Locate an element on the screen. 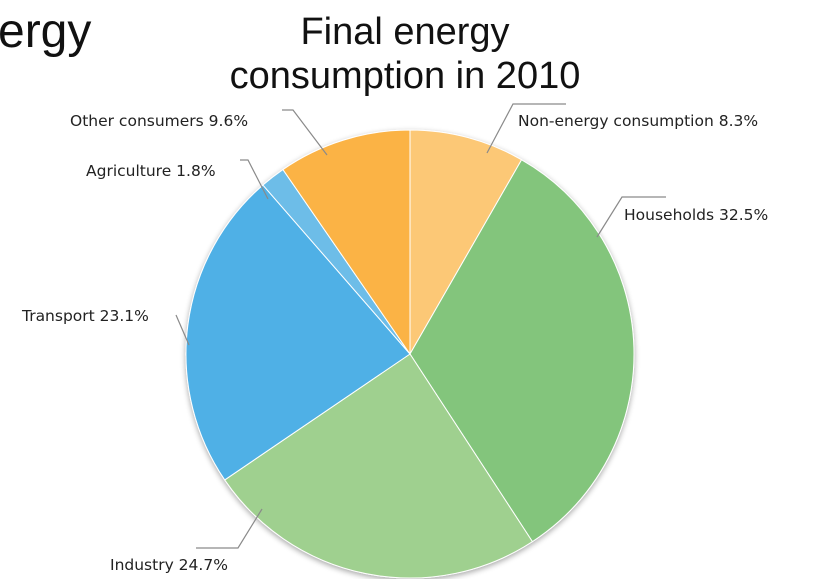 The height and width of the screenshot is (579, 835). slice-label-industry: Industry 24.7% is located at coordinates (169, 565).